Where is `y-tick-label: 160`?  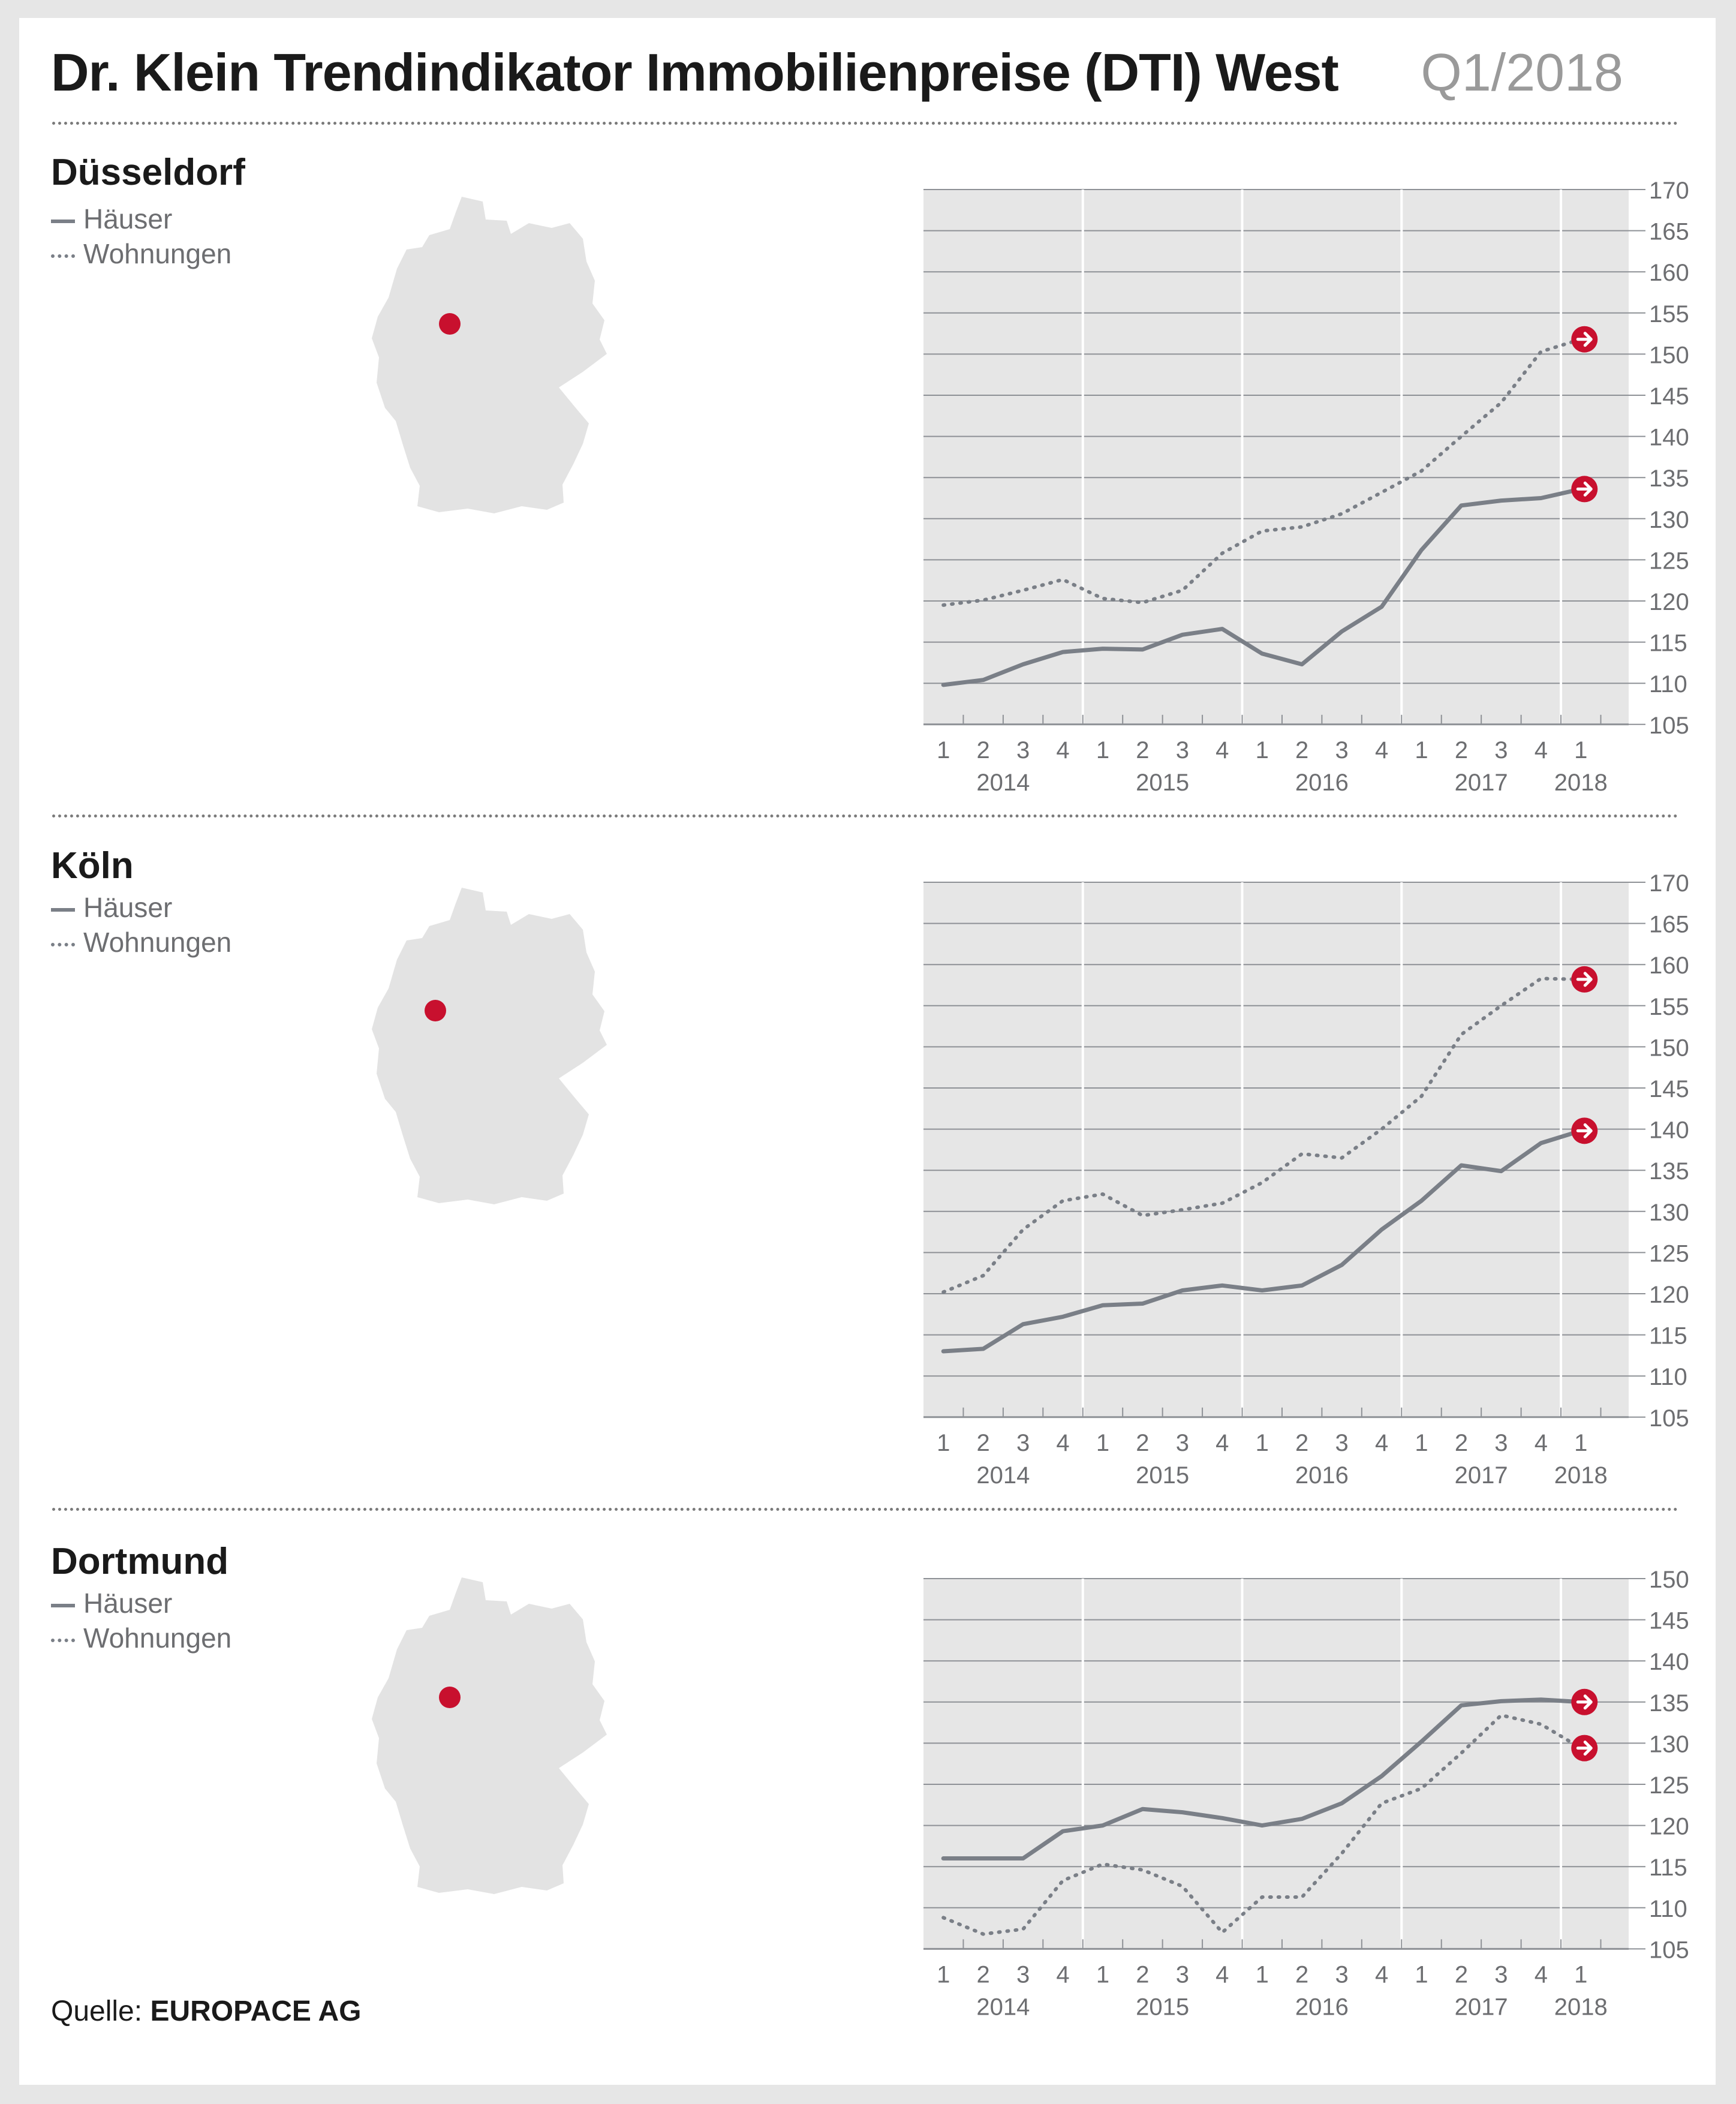 y-tick-label: 160 is located at coordinates (1669, 966).